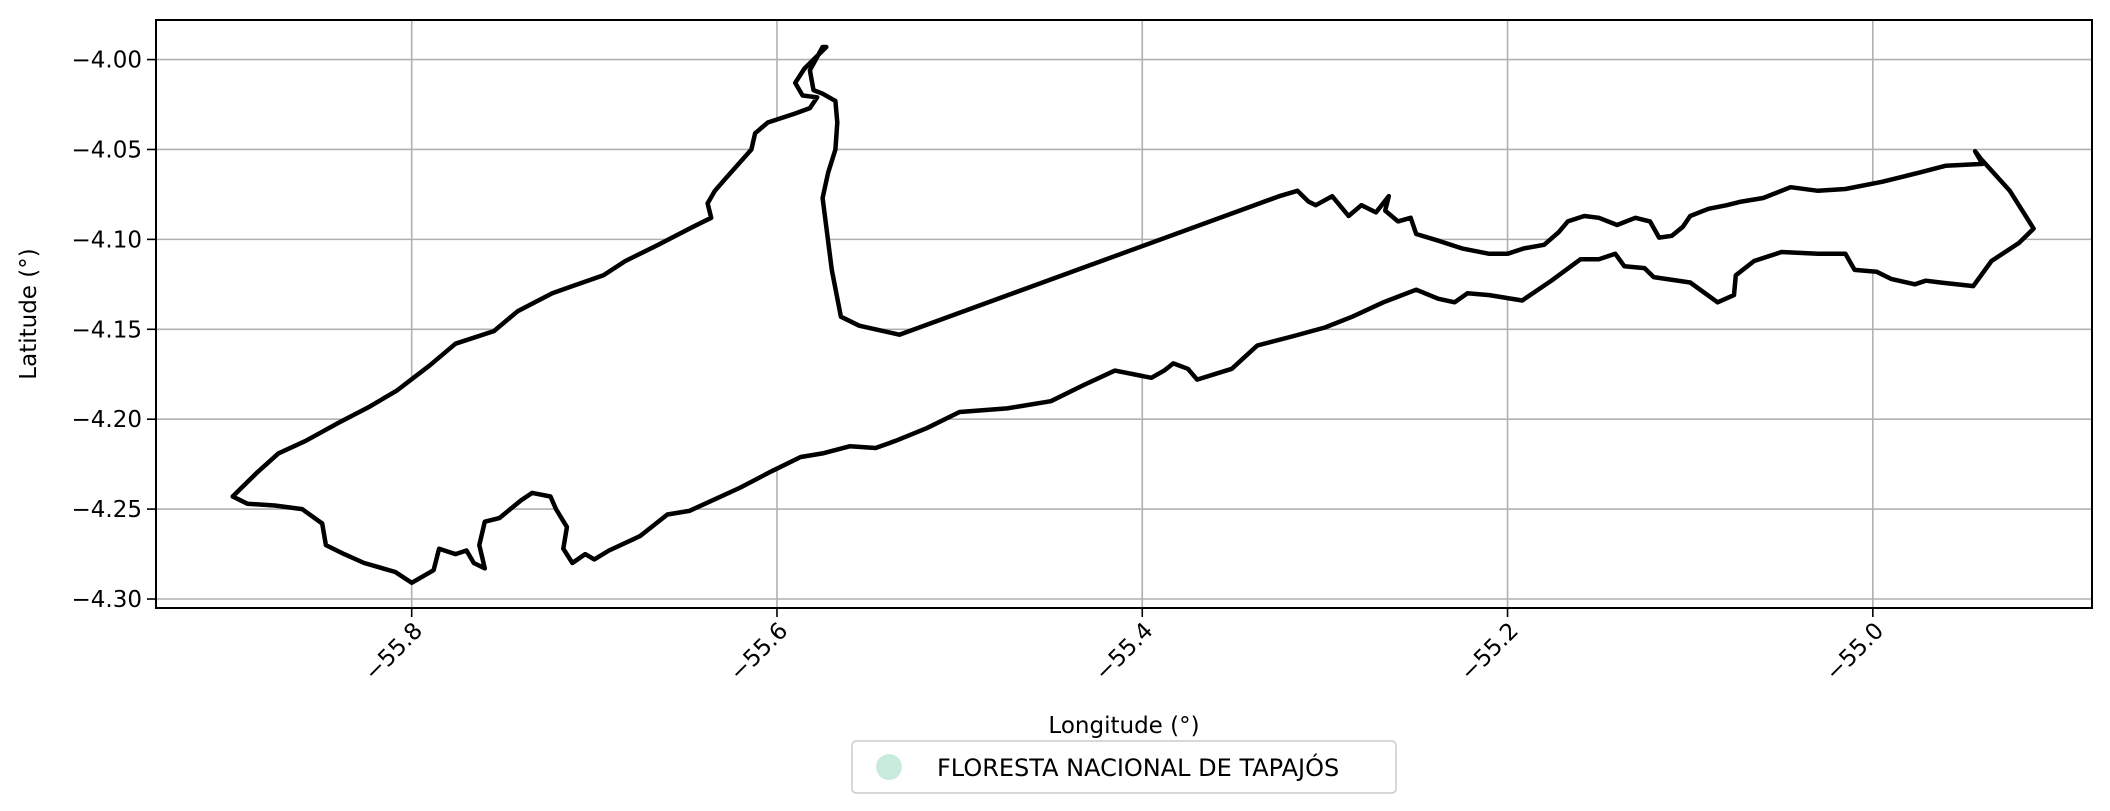 This screenshot has width=2110, height=811. I want to click on legend: FLORESTA NACIONAL DE TAPAJÓS, so click(1124, 767).